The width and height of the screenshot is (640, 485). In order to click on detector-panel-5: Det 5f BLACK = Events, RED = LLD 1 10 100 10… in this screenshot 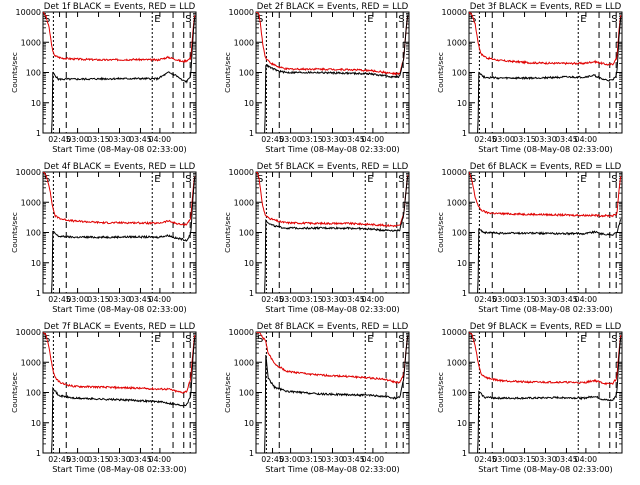, I will do `click(316, 238)`.